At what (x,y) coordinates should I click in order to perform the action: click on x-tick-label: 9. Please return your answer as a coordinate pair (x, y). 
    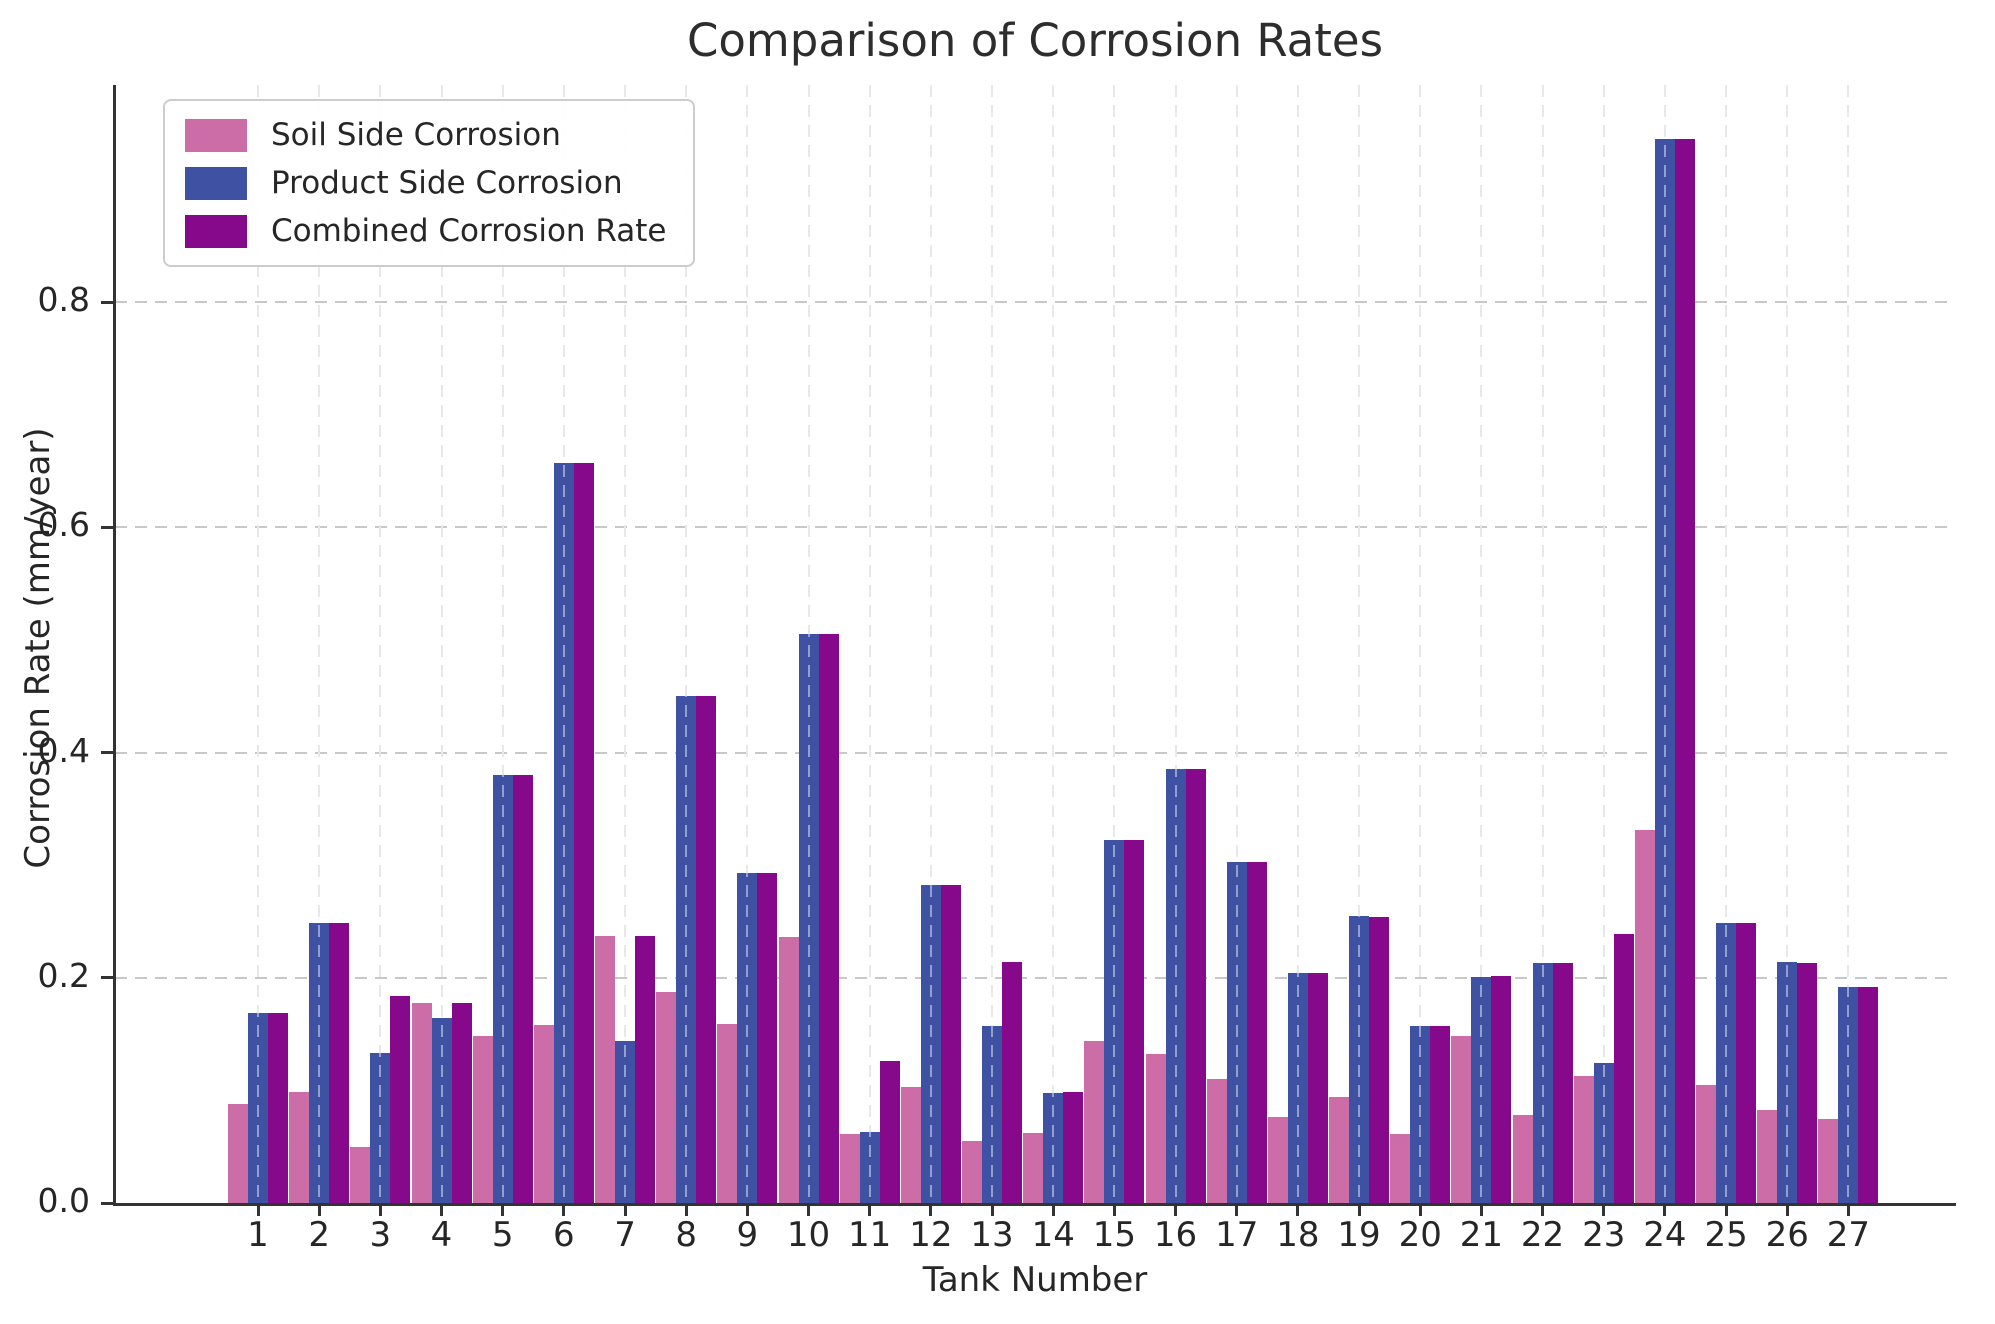
    Looking at the image, I should click on (747, 1235).